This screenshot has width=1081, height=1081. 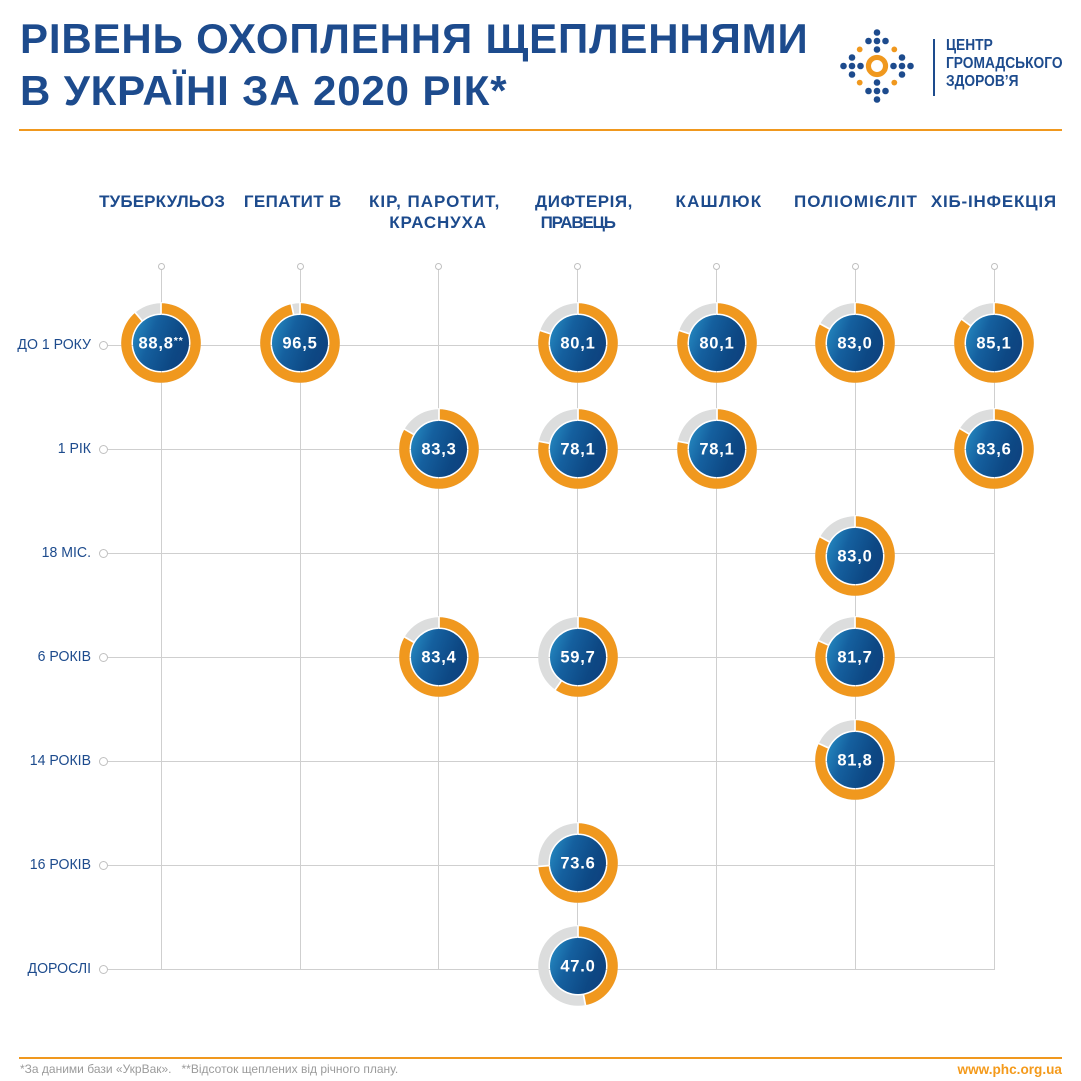 I want to click on svg-text: 59,7, so click(x=577, y=658).